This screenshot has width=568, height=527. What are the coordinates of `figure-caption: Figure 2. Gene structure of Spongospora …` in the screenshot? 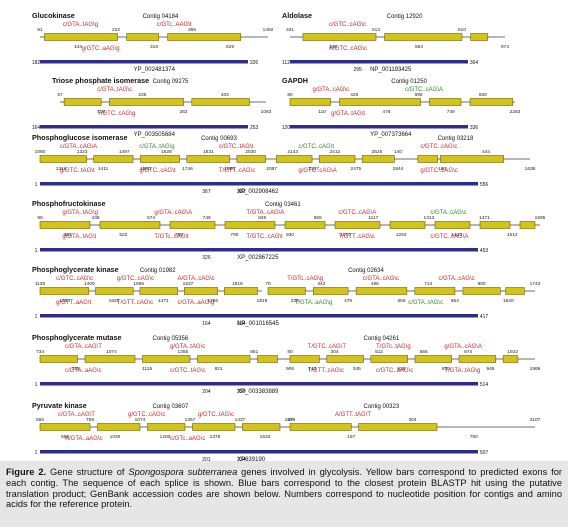 It's located at (284, 488).